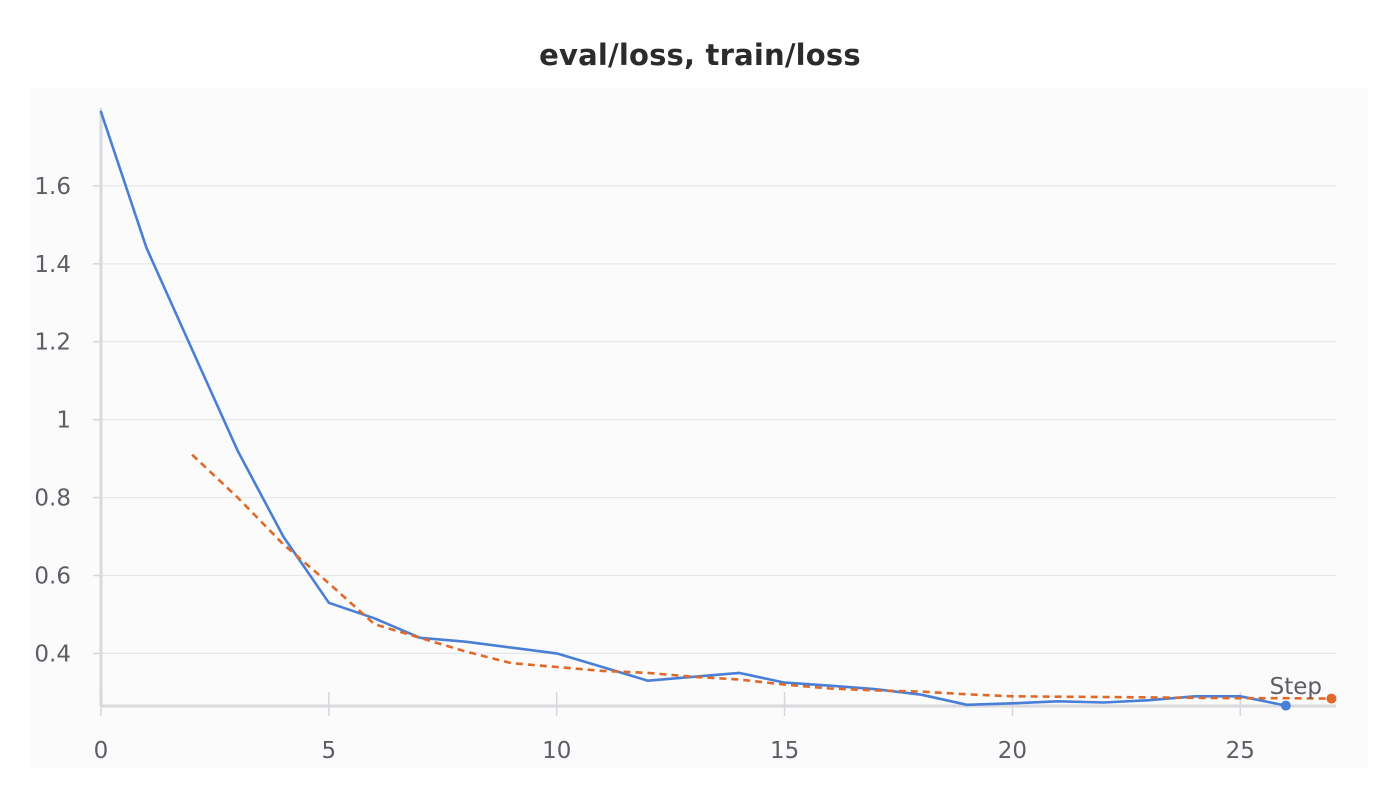 Image resolution: width=1400 pixels, height=799 pixels. What do you see at coordinates (52, 499) in the screenshot?
I see `y-tick-label: 0.8` at bounding box center [52, 499].